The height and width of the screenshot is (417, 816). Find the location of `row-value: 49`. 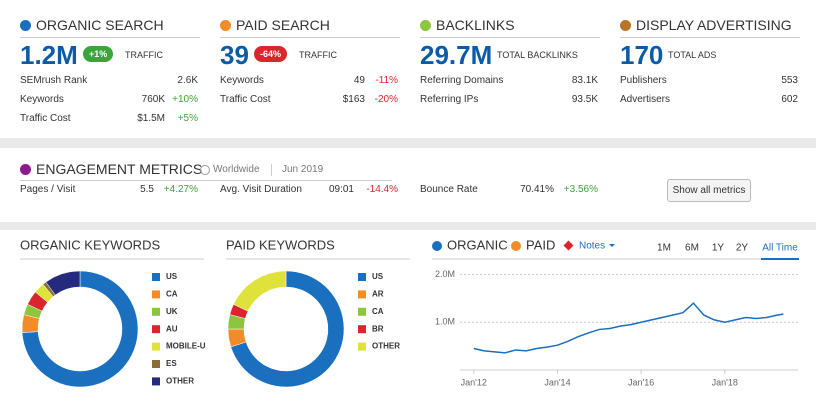

row-value: 49 is located at coordinates (359, 80).